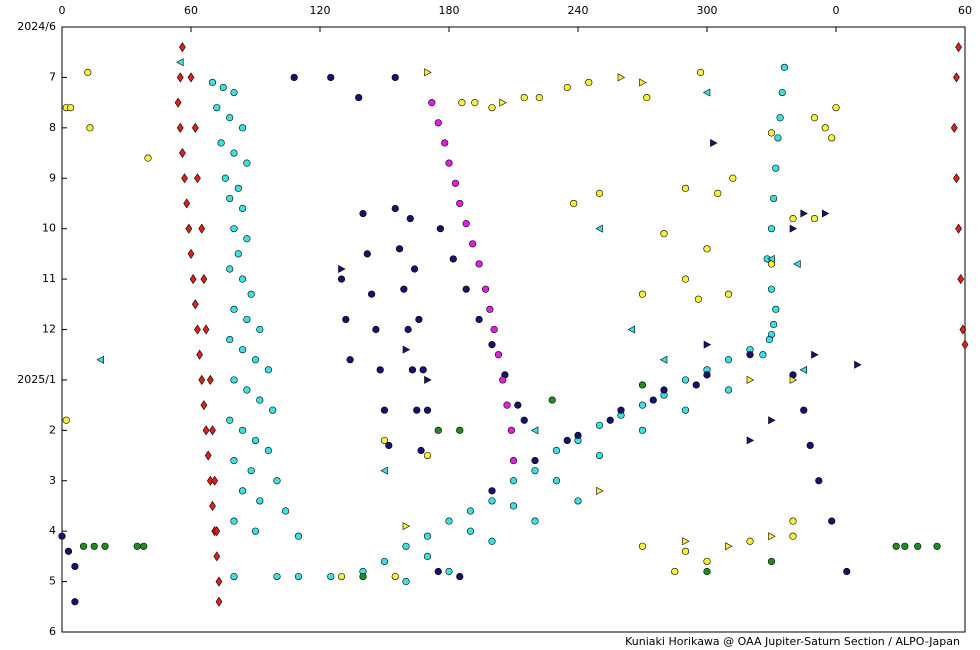 The height and width of the screenshot is (650, 980). I want to click on y-tick-label: 11, so click(49, 278).